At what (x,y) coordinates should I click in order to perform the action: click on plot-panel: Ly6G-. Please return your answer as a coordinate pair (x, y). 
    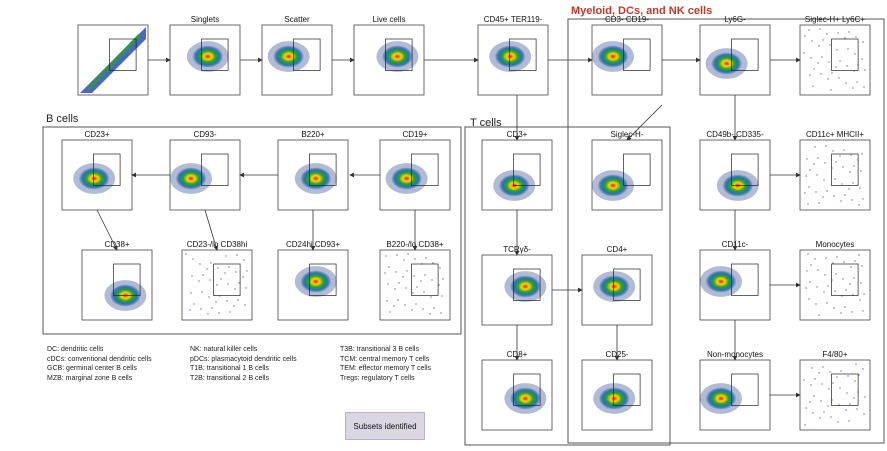
    Looking at the image, I should click on (735, 55).